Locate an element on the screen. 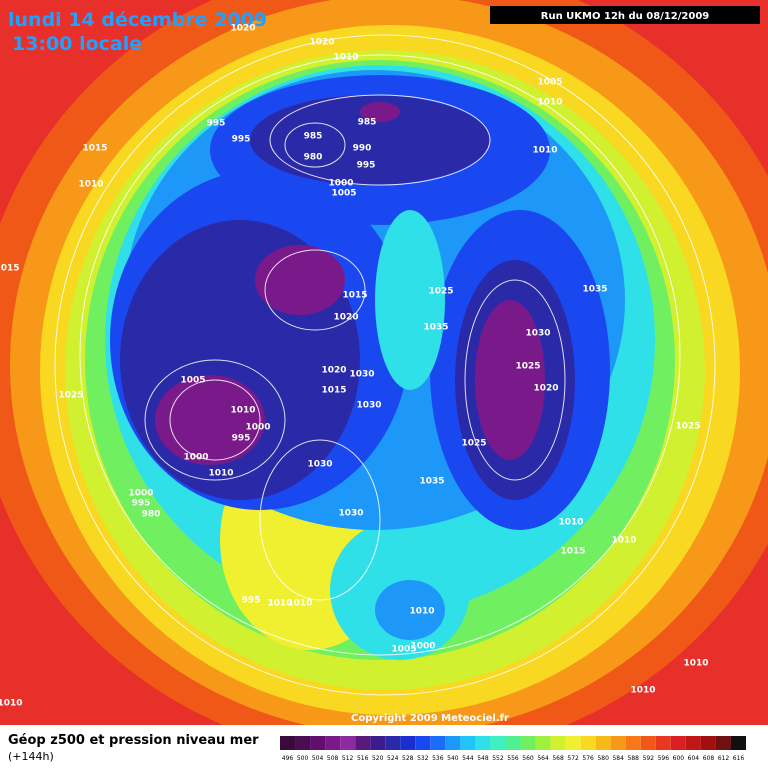 The height and width of the screenshot is (768, 768). isobar-label: 1005 is located at coordinates (343, 194).